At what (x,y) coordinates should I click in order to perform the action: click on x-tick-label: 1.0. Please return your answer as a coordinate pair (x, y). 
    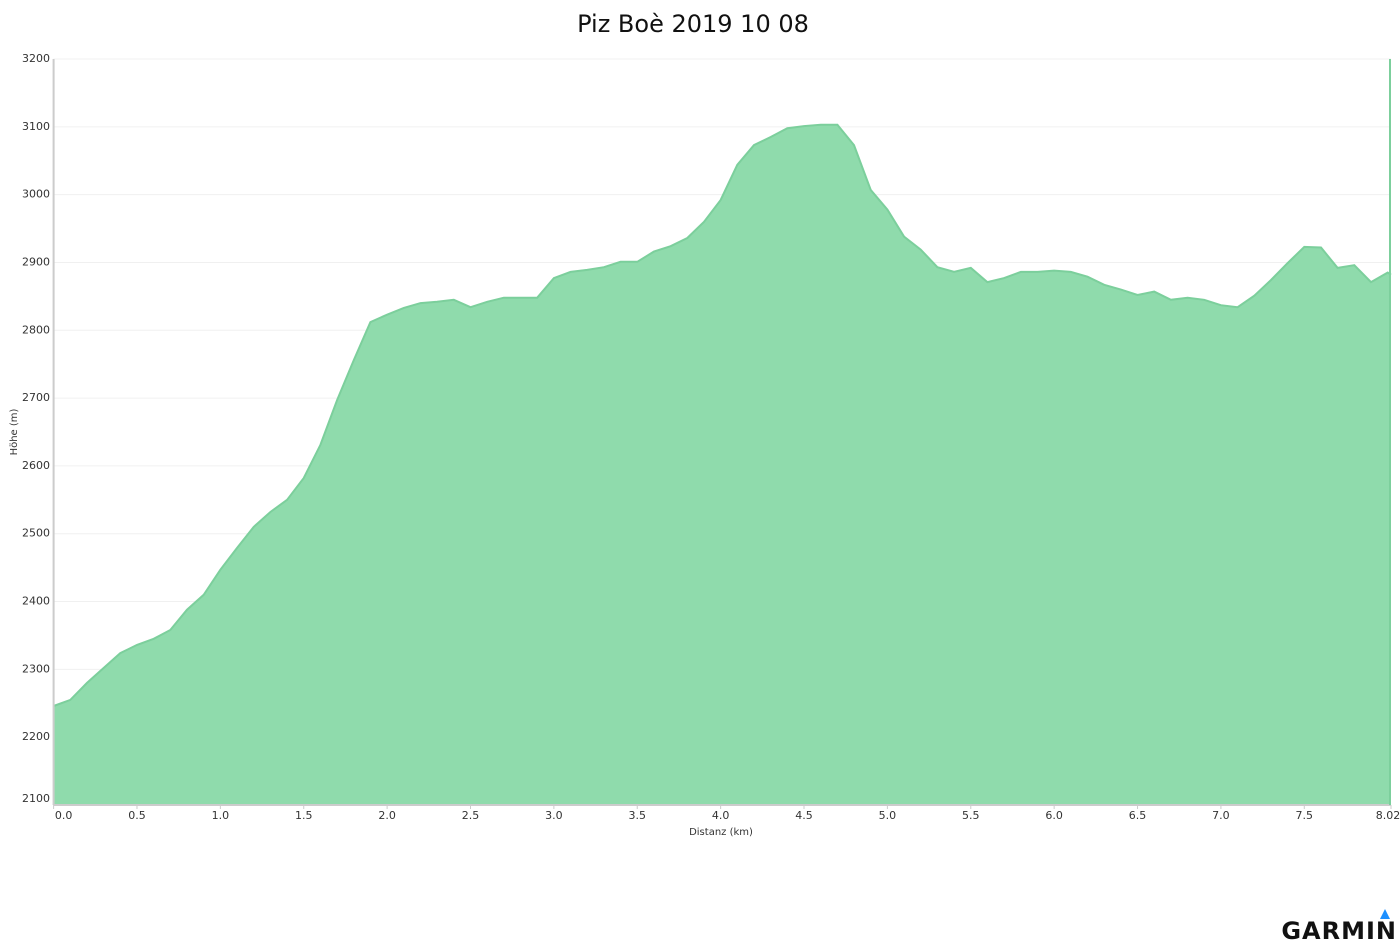
    Looking at the image, I should click on (221, 815).